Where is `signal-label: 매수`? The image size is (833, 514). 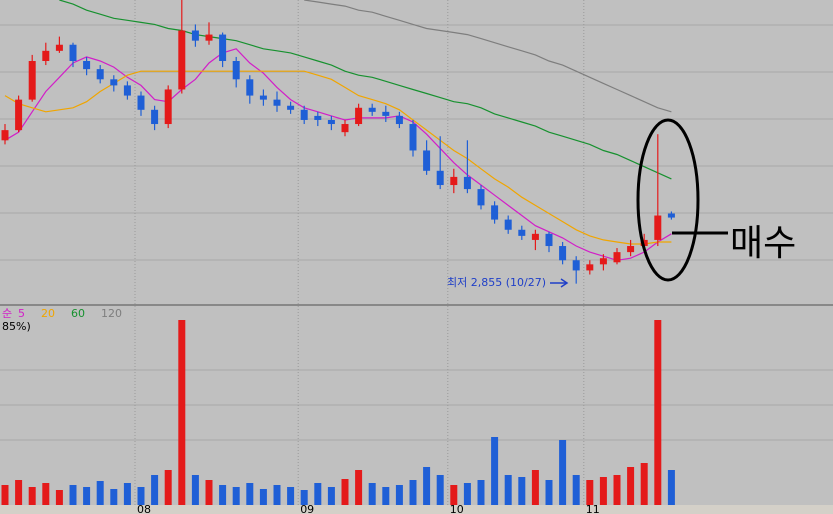
signal-label: 매수 is located at coordinates (763, 243).